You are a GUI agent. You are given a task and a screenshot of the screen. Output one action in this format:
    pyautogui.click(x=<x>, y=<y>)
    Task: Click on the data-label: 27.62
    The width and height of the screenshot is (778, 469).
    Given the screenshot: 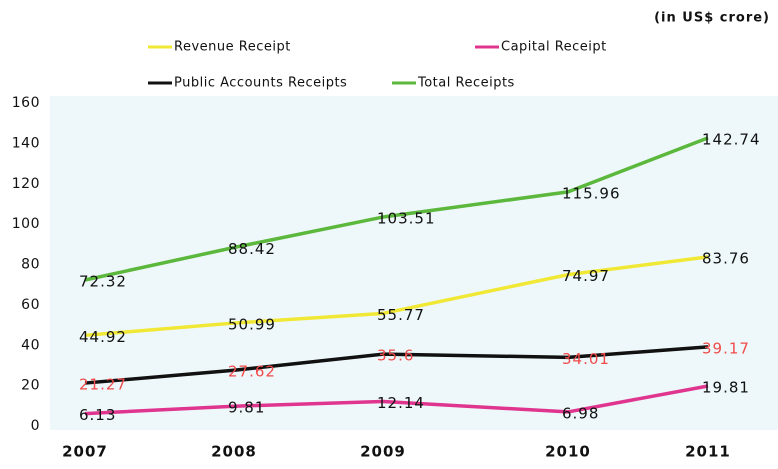 What is the action you would take?
    pyautogui.click(x=252, y=372)
    